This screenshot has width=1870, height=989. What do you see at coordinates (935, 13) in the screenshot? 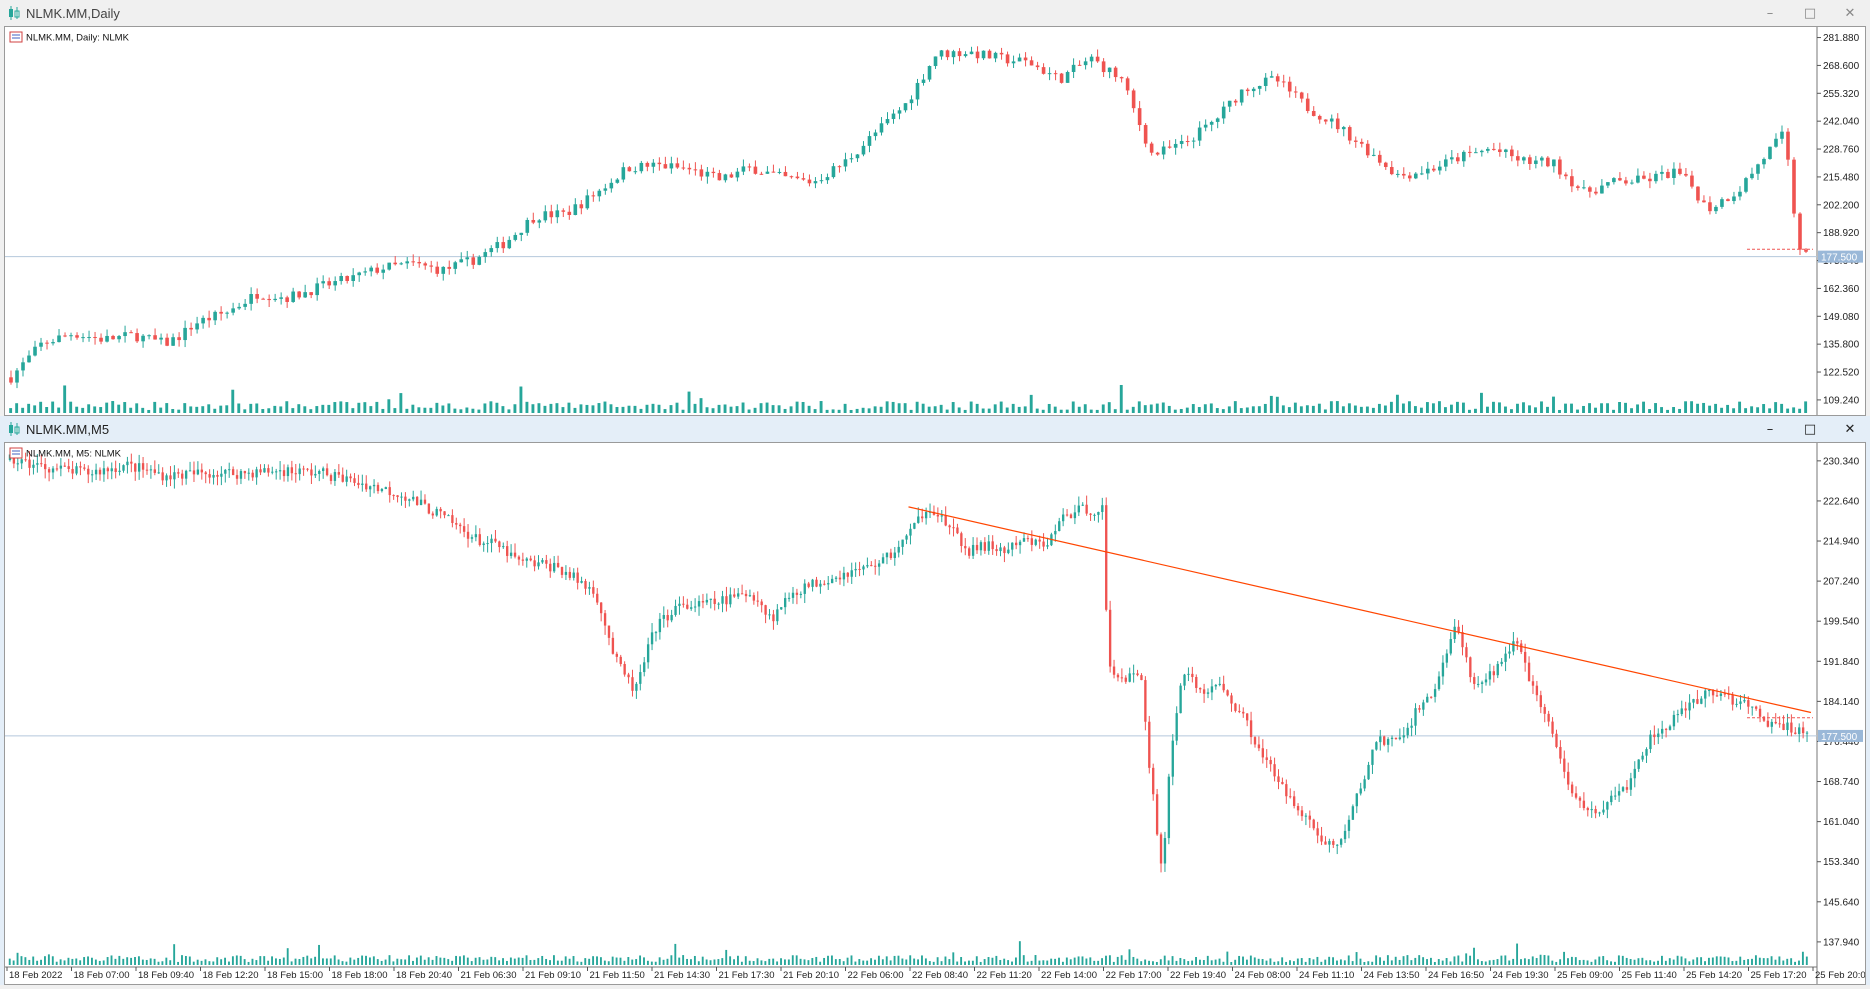
I see `daily-window-titlebar: NLMK.MM,Daily – □ ✕` at bounding box center [935, 13].